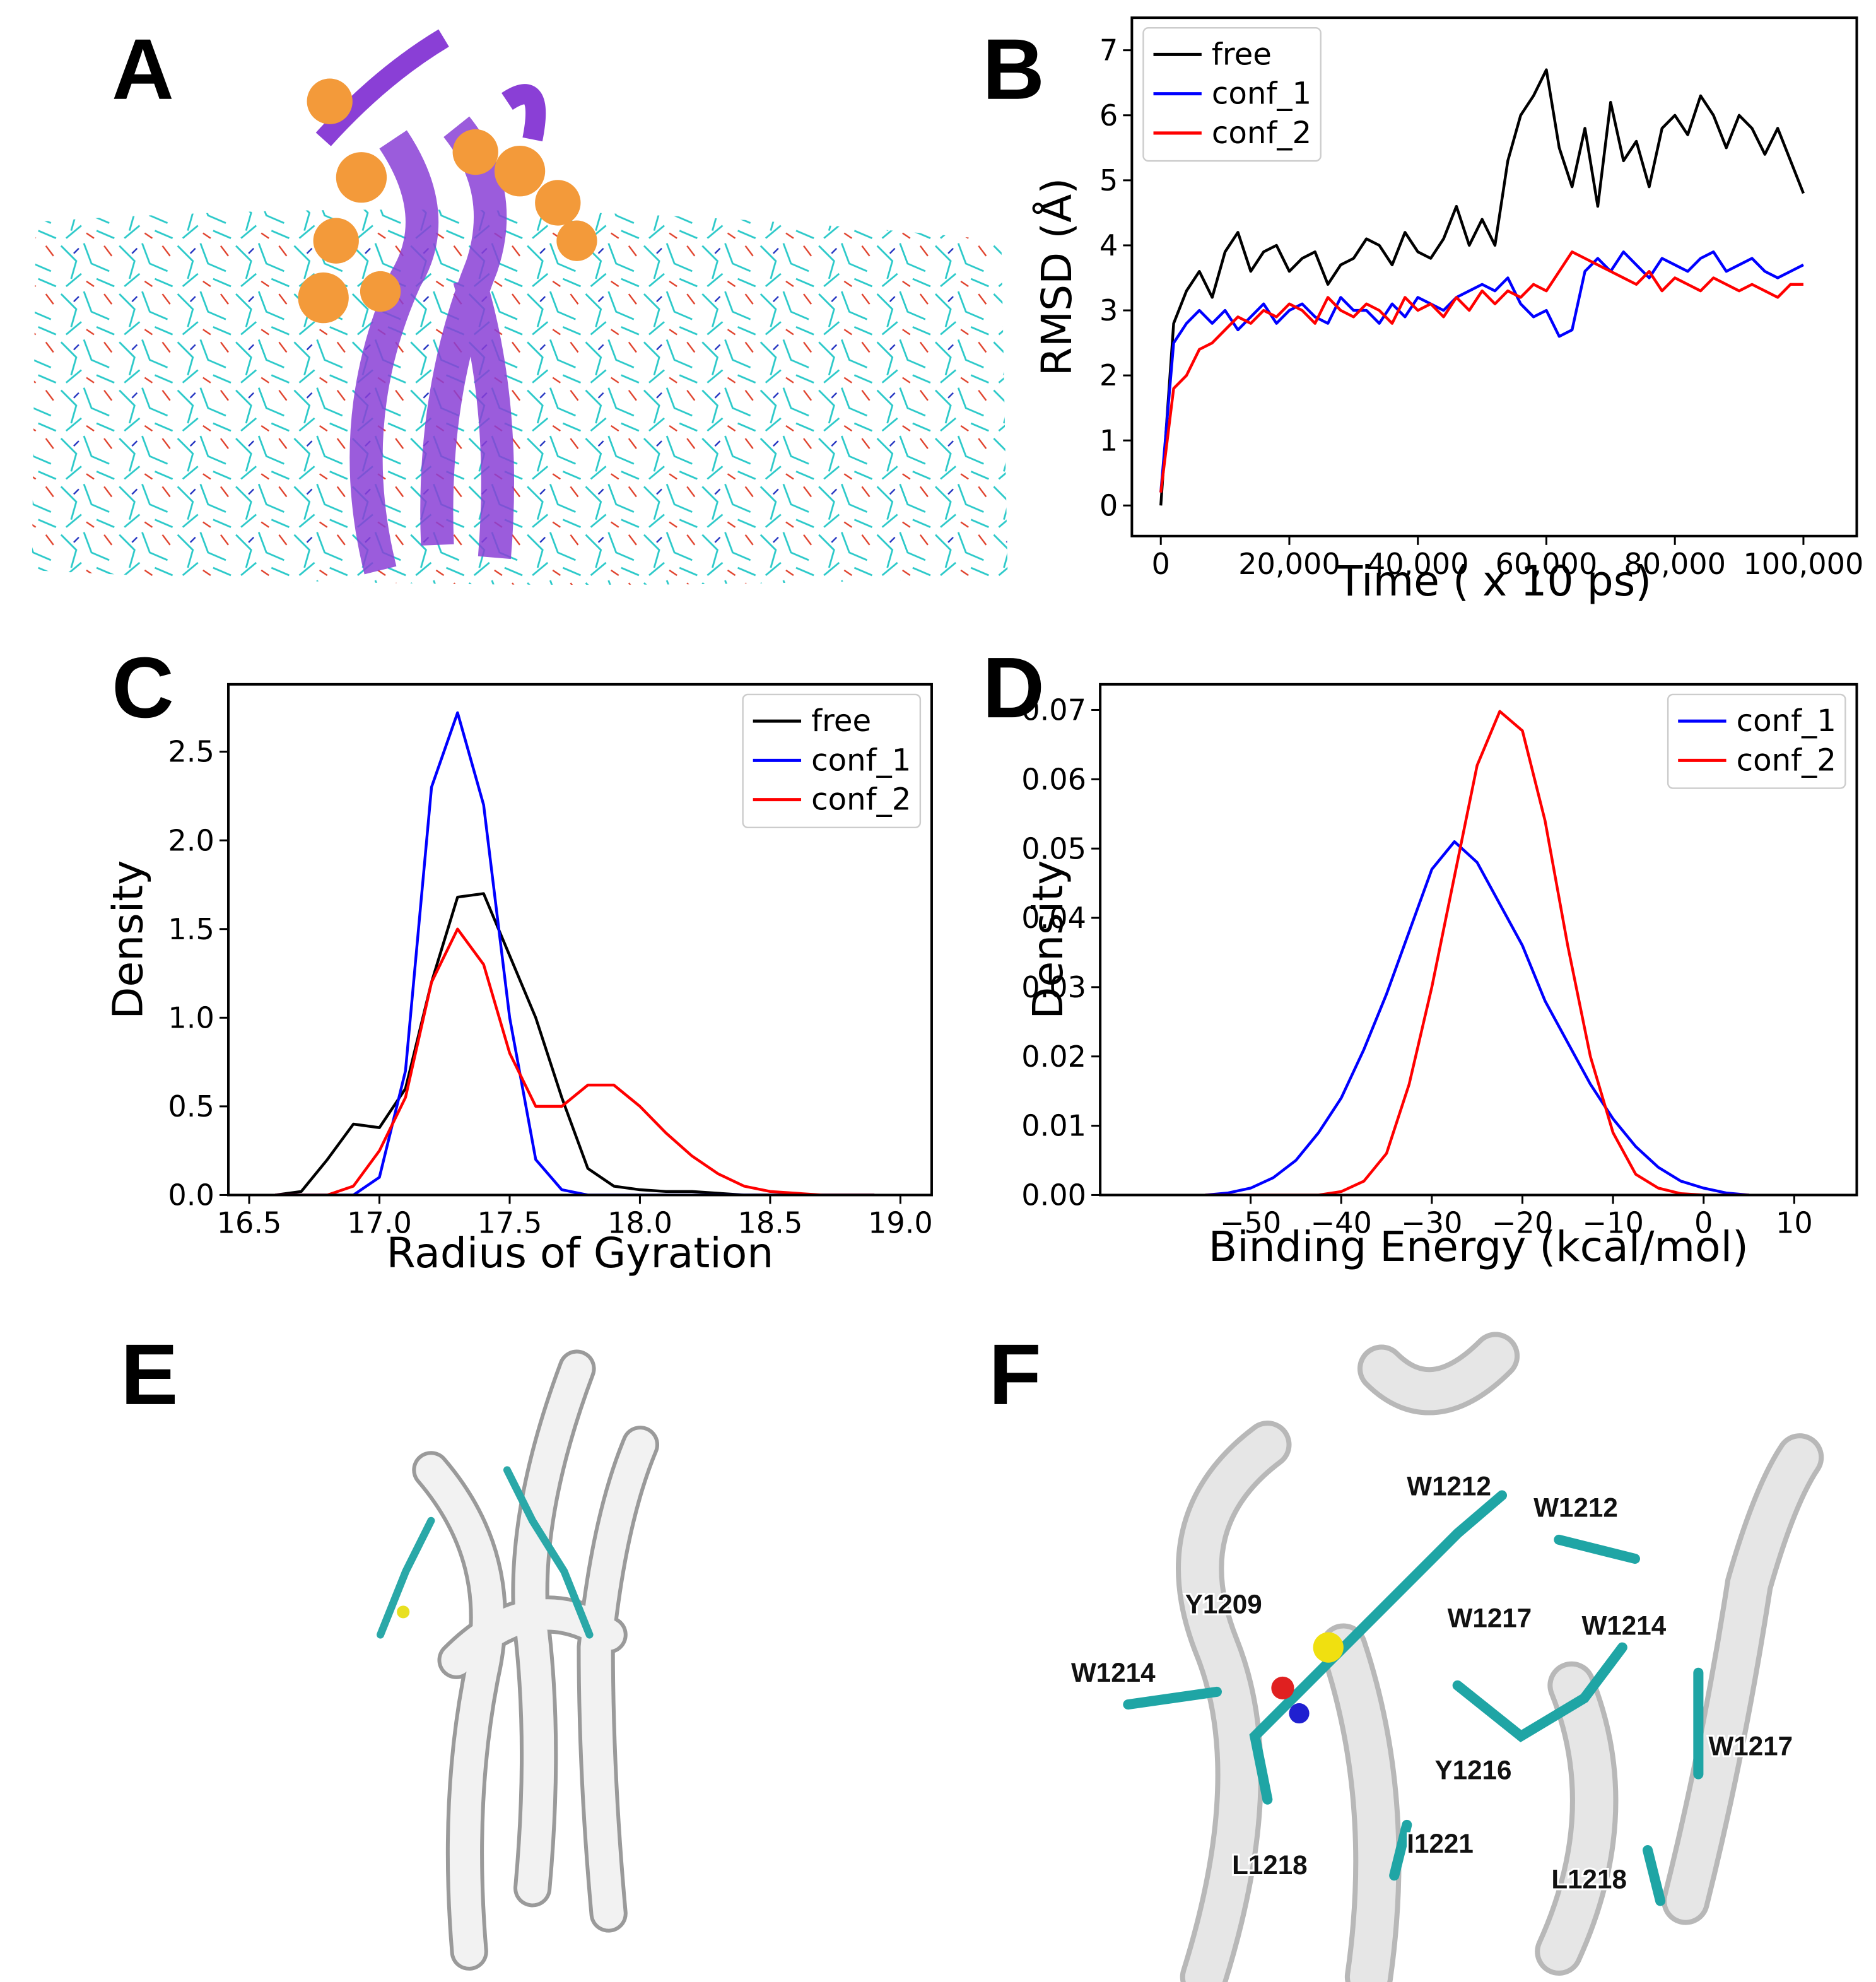 This screenshot has height=1982, width=1876. Describe the element at coordinates (1440, 1843) in the screenshot. I see `residue-label: I1221` at that location.